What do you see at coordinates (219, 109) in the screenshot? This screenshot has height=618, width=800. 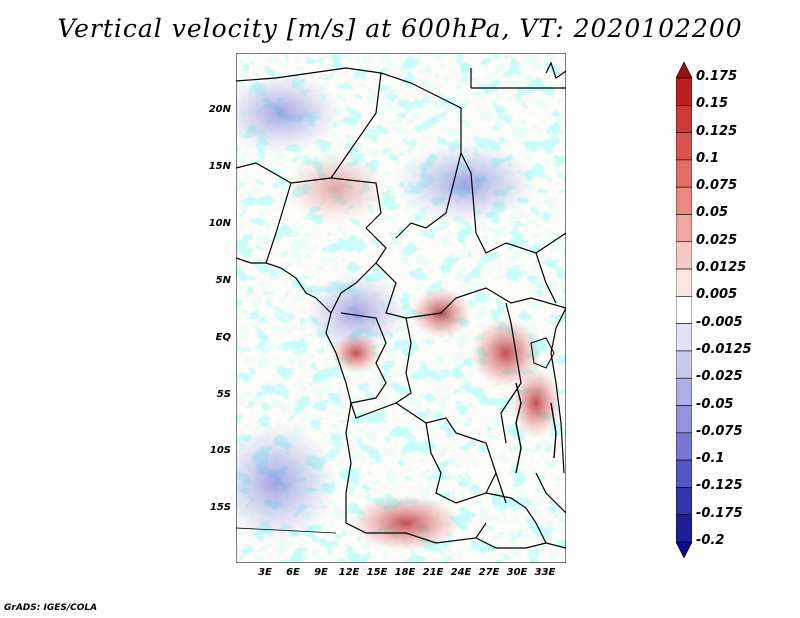 I see `lat-label: 20N` at bounding box center [219, 109].